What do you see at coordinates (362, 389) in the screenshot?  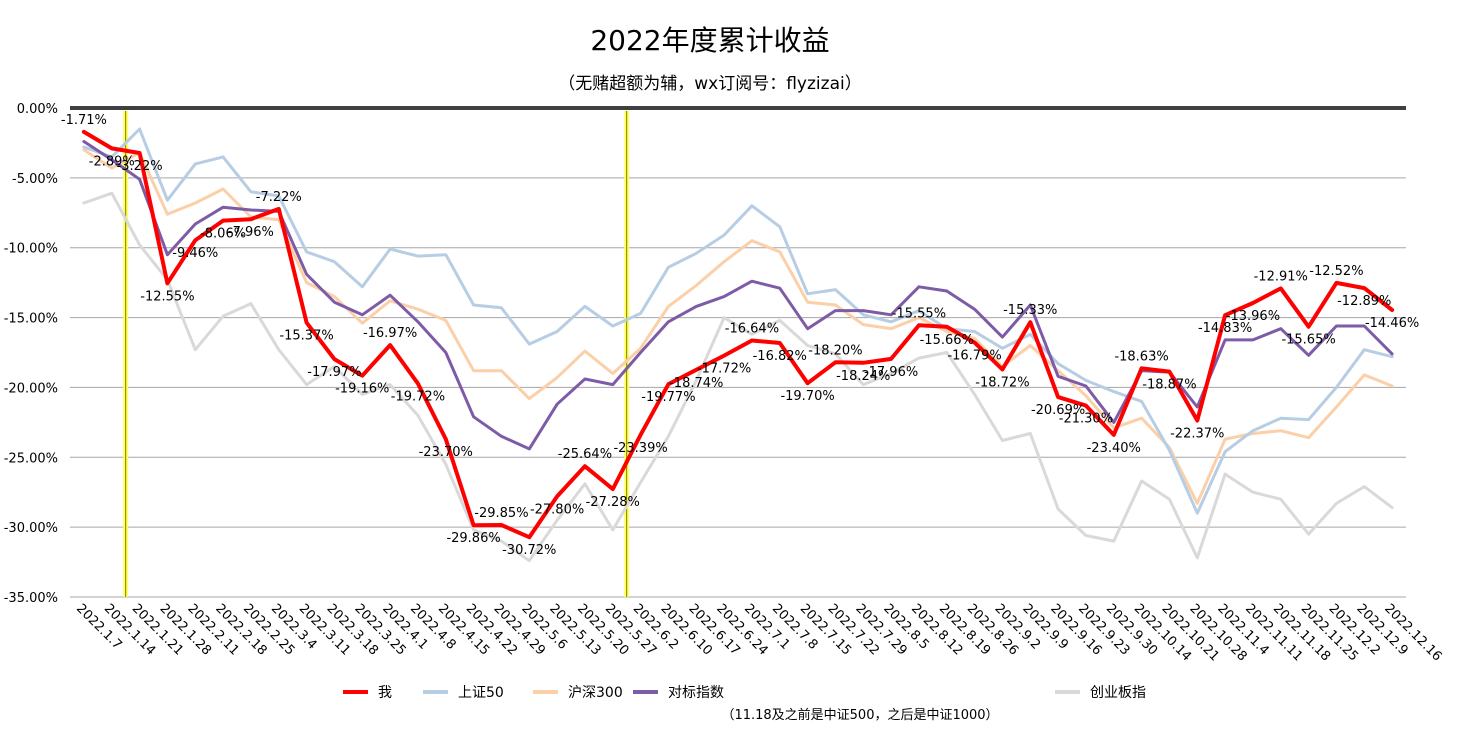 I see `data-label: -19.16%` at bounding box center [362, 389].